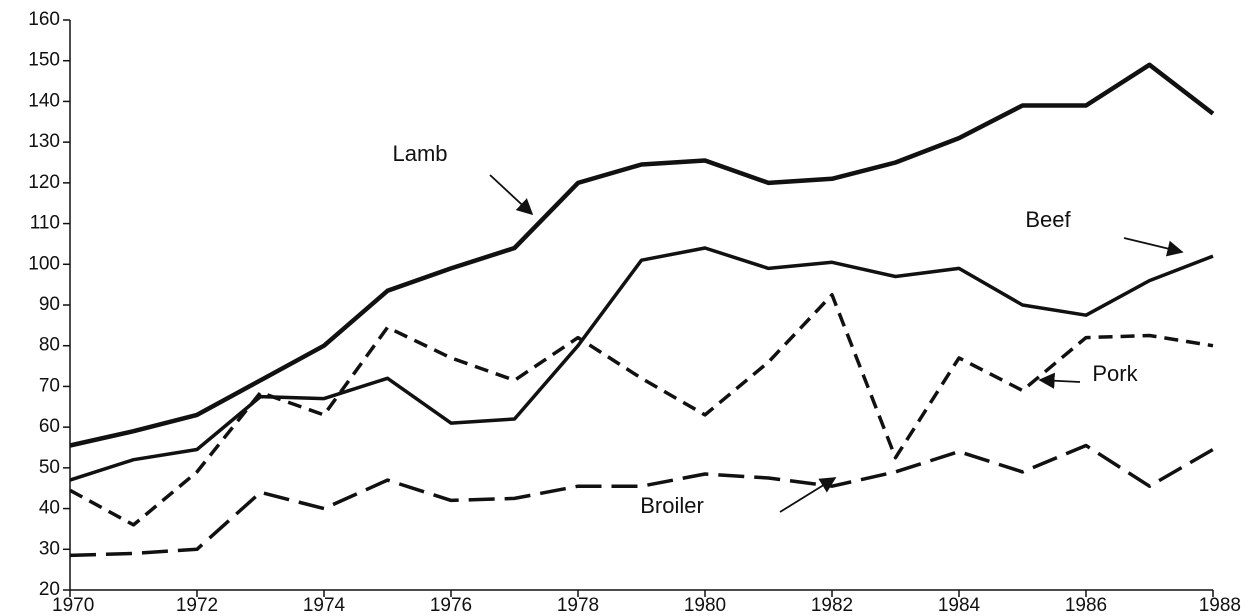 Image resolution: width=1255 pixels, height=616 pixels. Describe the element at coordinates (324, 605) in the screenshot. I see `x-tick-label: 1974` at that location.